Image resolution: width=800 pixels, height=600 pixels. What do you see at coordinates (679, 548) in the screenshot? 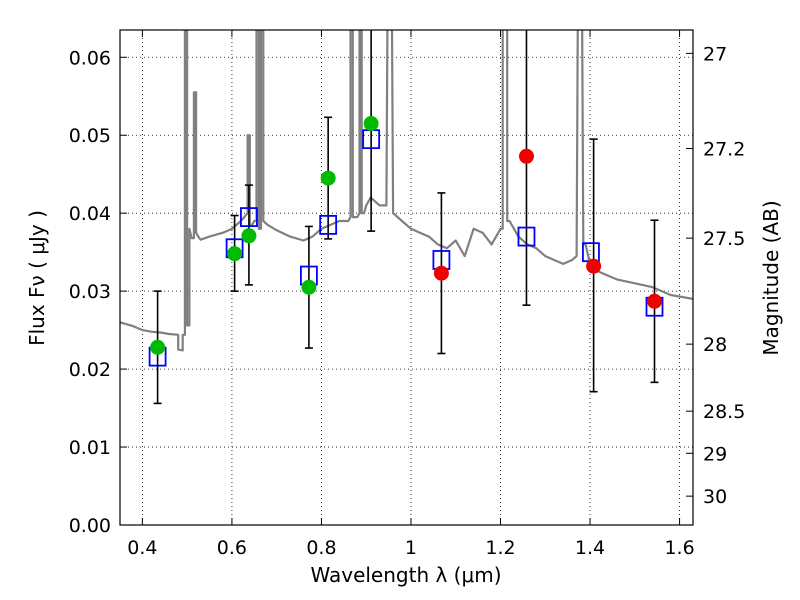
I see `x-tick-label: 1.6` at bounding box center [679, 548].